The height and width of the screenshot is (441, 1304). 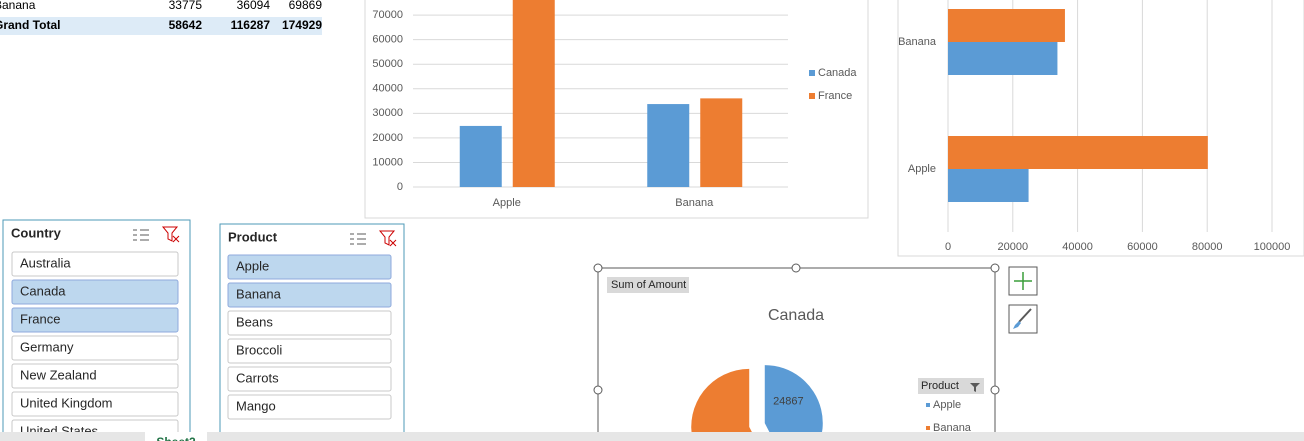 What do you see at coordinates (1142, 247) in the screenshot?
I see `x-tick-label: 60000` at bounding box center [1142, 247].